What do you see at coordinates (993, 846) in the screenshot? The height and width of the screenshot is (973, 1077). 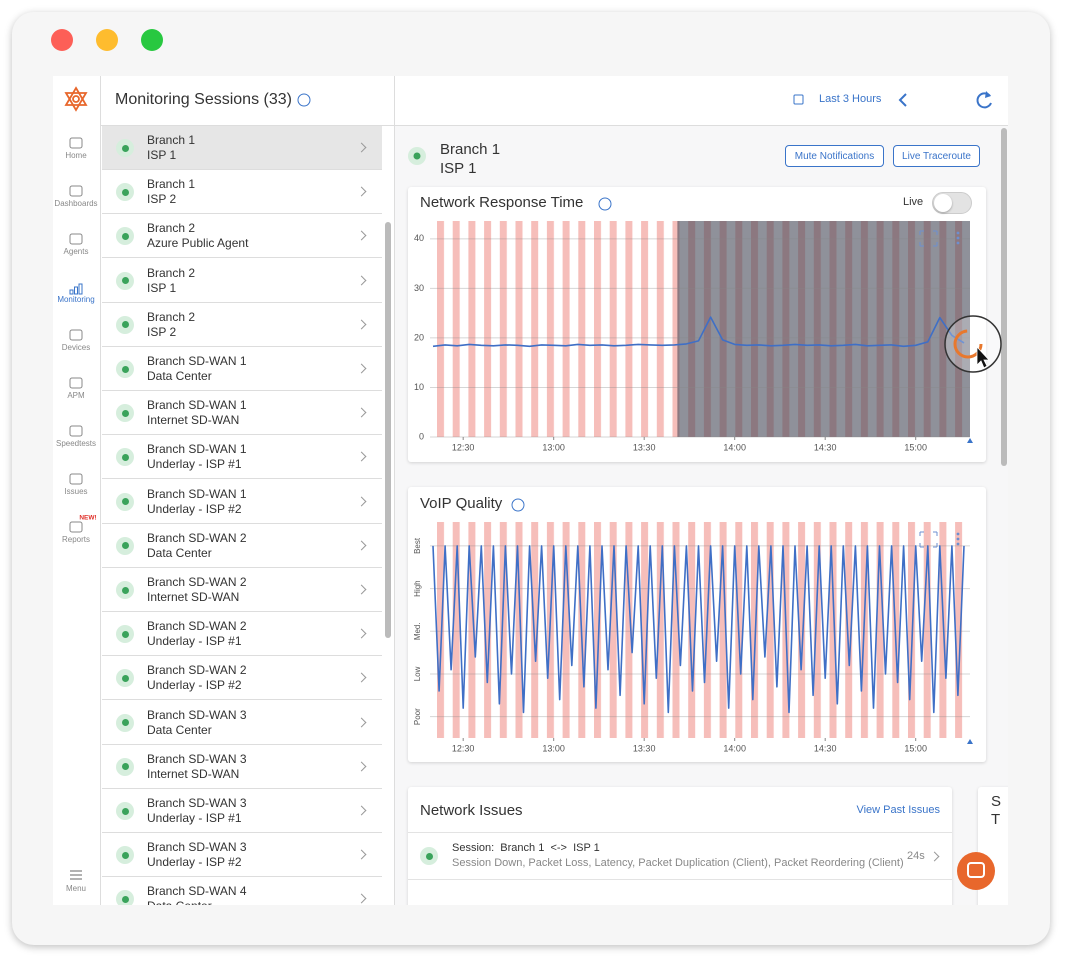 I see `side-card: S T` at bounding box center [993, 846].